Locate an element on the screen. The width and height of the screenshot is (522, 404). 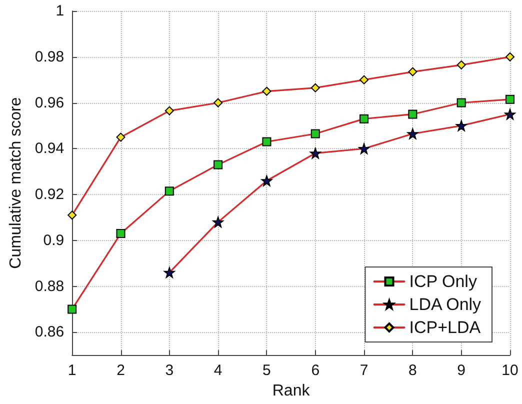
y-tick-label: 0.92 is located at coordinates (49, 195).